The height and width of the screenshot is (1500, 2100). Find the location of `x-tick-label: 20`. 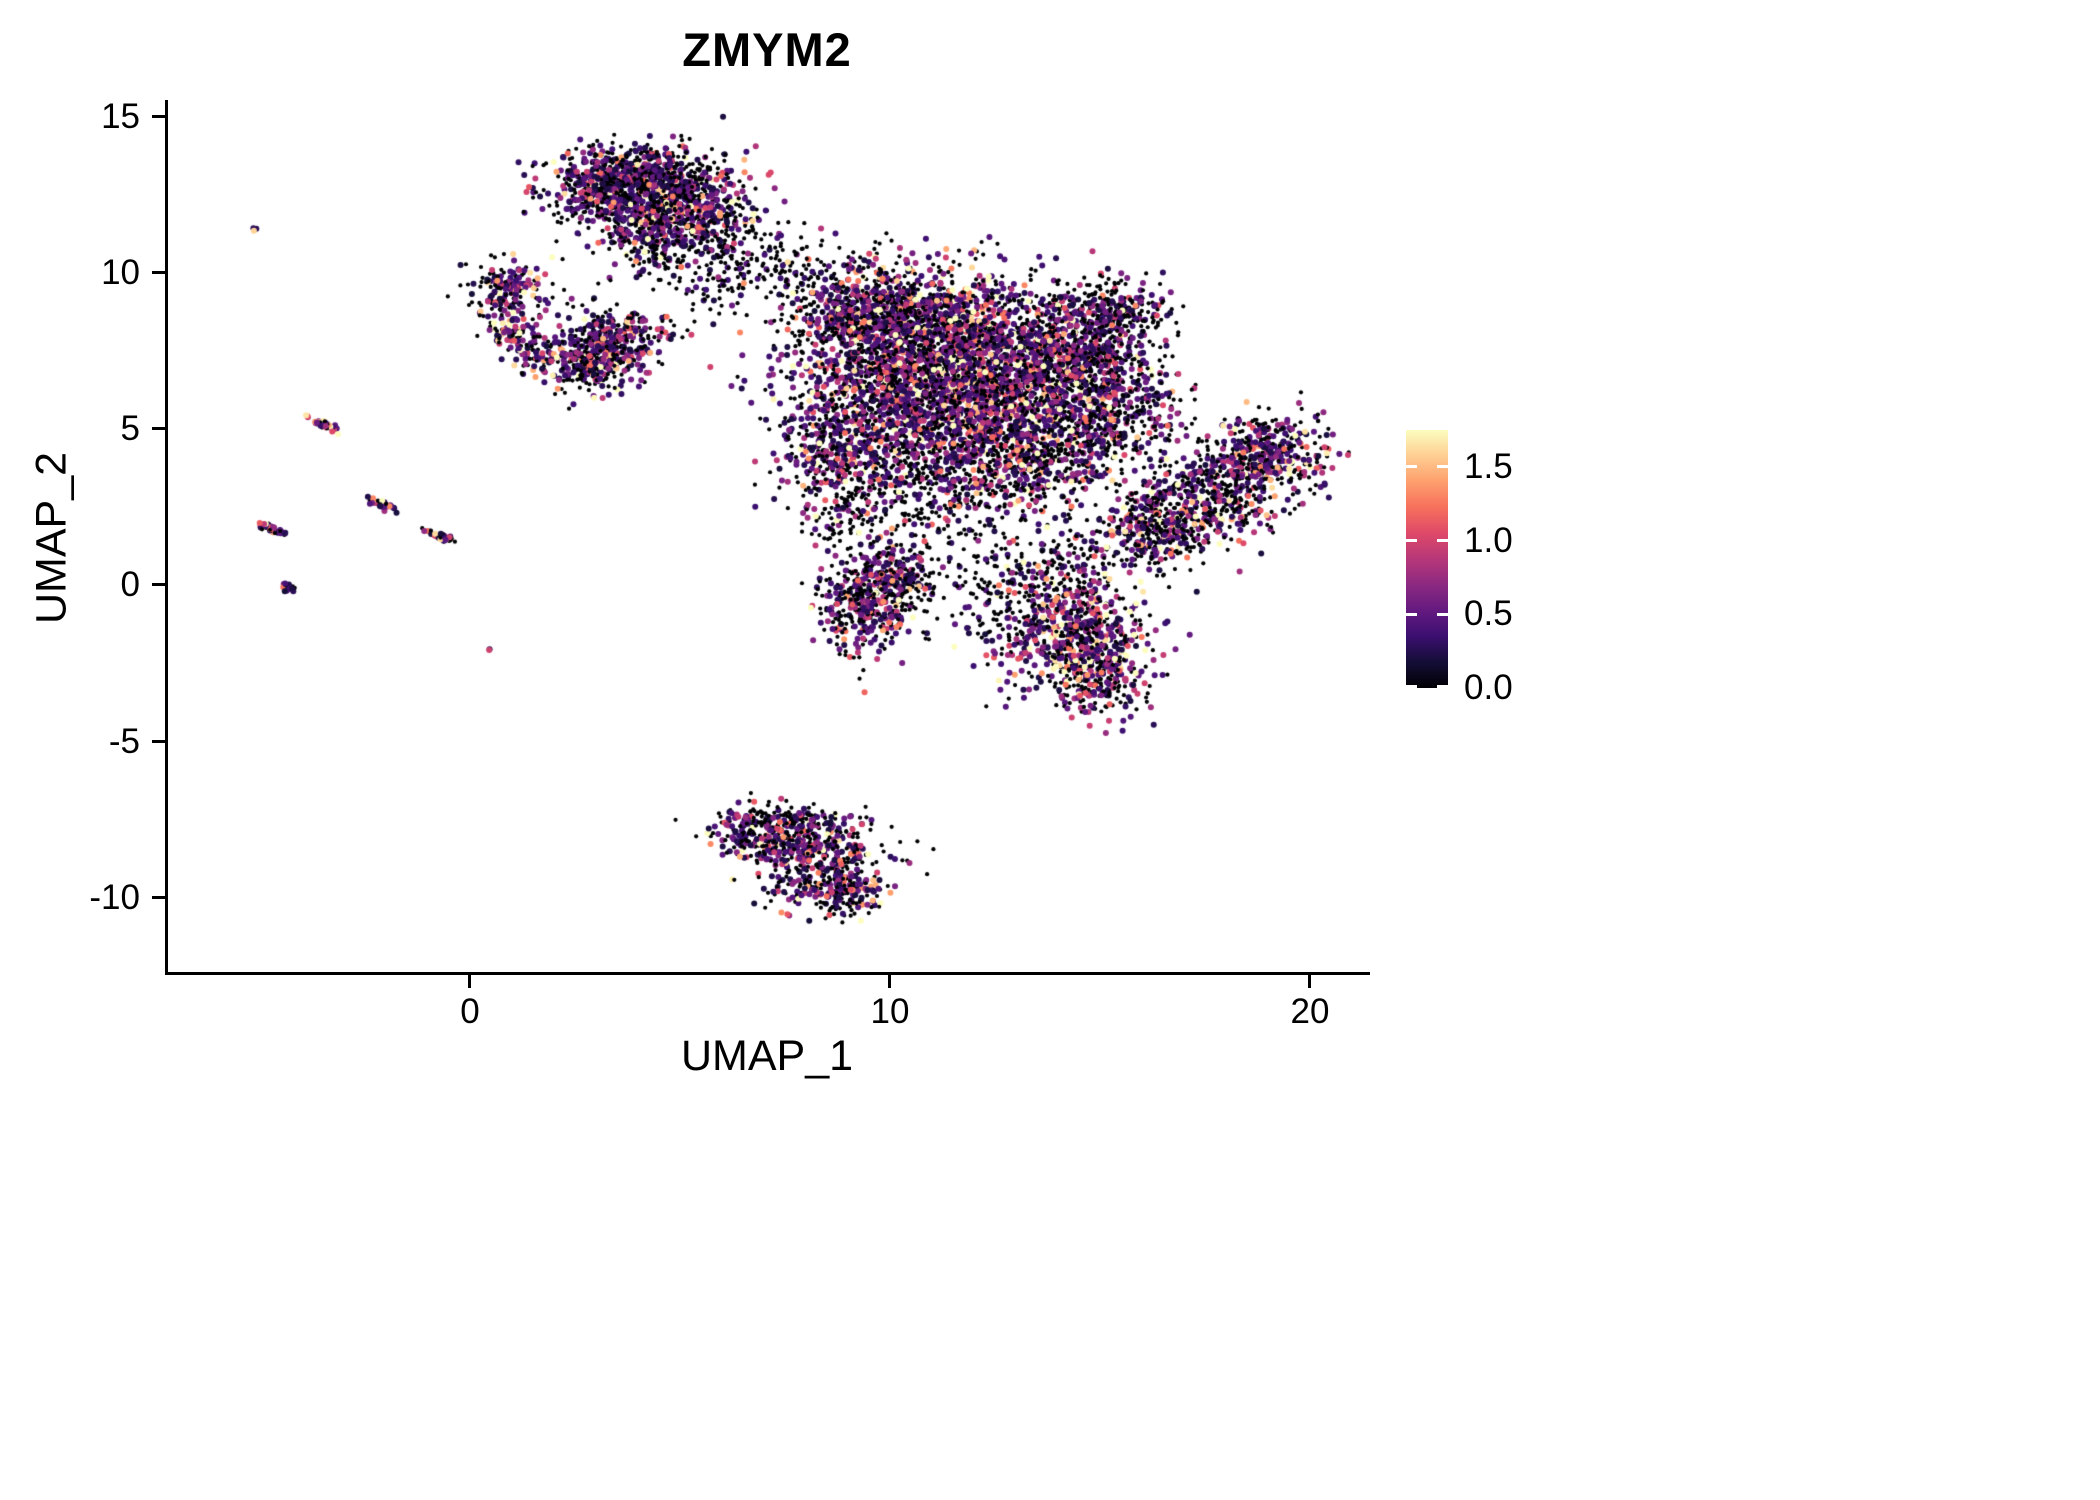

x-tick-label: 20 is located at coordinates (1310, 1011).